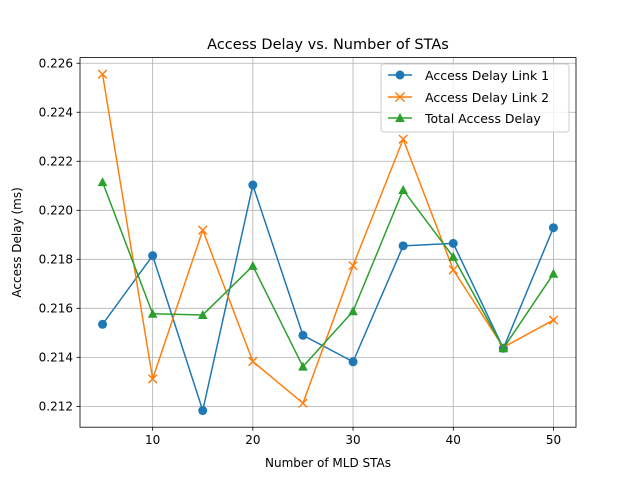 This screenshot has width=640, height=480. Describe the element at coordinates (56, 162) in the screenshot. I see `y-tick-label: 0.222` at that location.